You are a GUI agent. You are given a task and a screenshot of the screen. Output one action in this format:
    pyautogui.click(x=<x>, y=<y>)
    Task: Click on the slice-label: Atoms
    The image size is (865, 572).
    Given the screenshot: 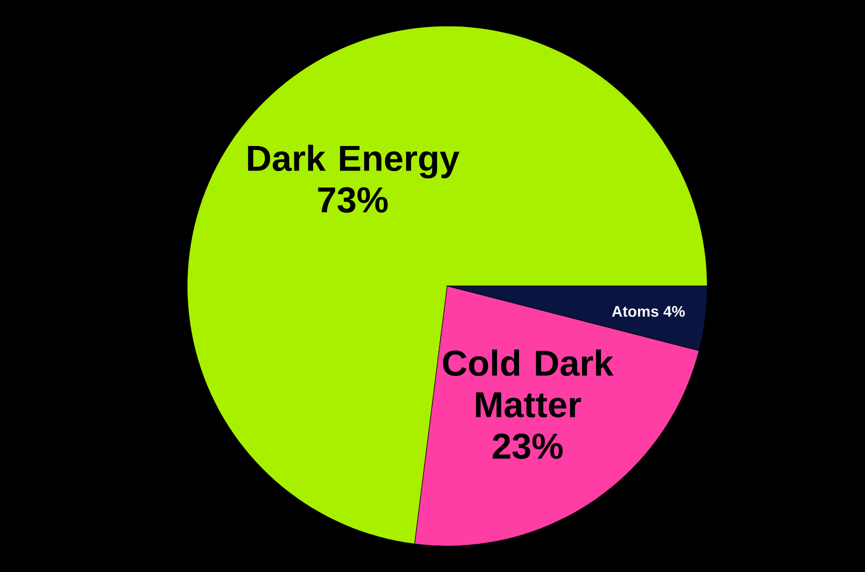 What is the action you would take?
    pyautogui.click(x=635, y=311)
    